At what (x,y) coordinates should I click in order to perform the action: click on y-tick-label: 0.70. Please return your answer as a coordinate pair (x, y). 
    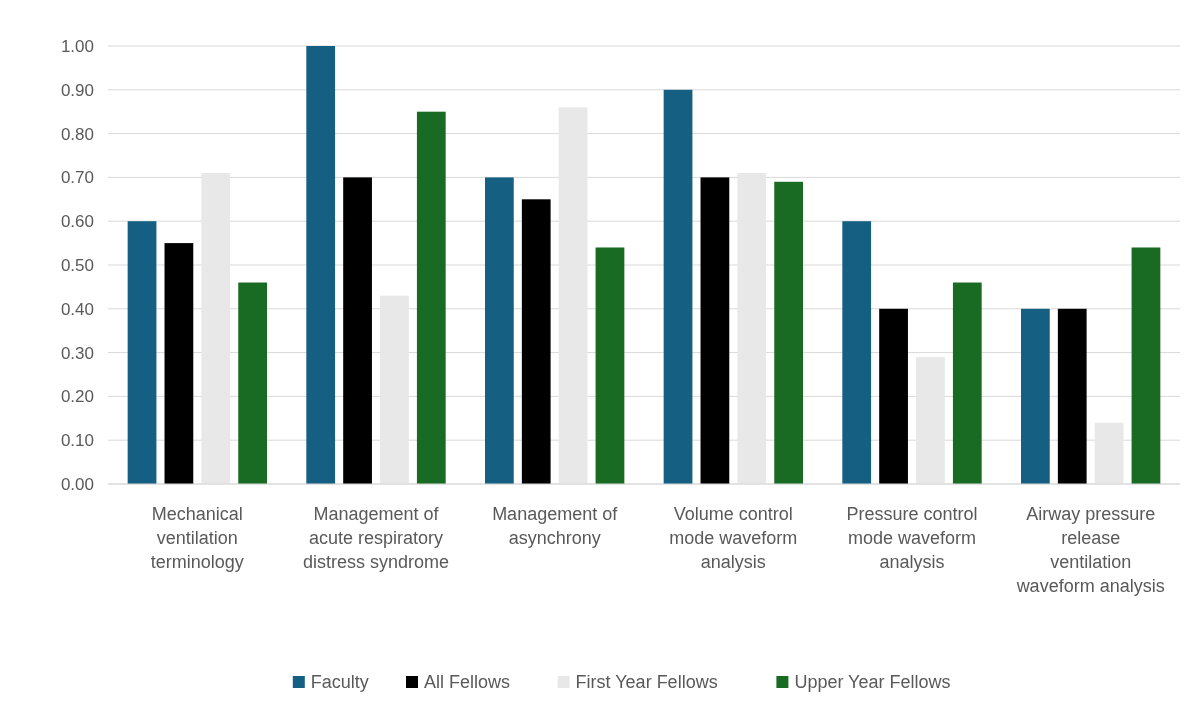
    Looking at the image, I should click on (77, 178).